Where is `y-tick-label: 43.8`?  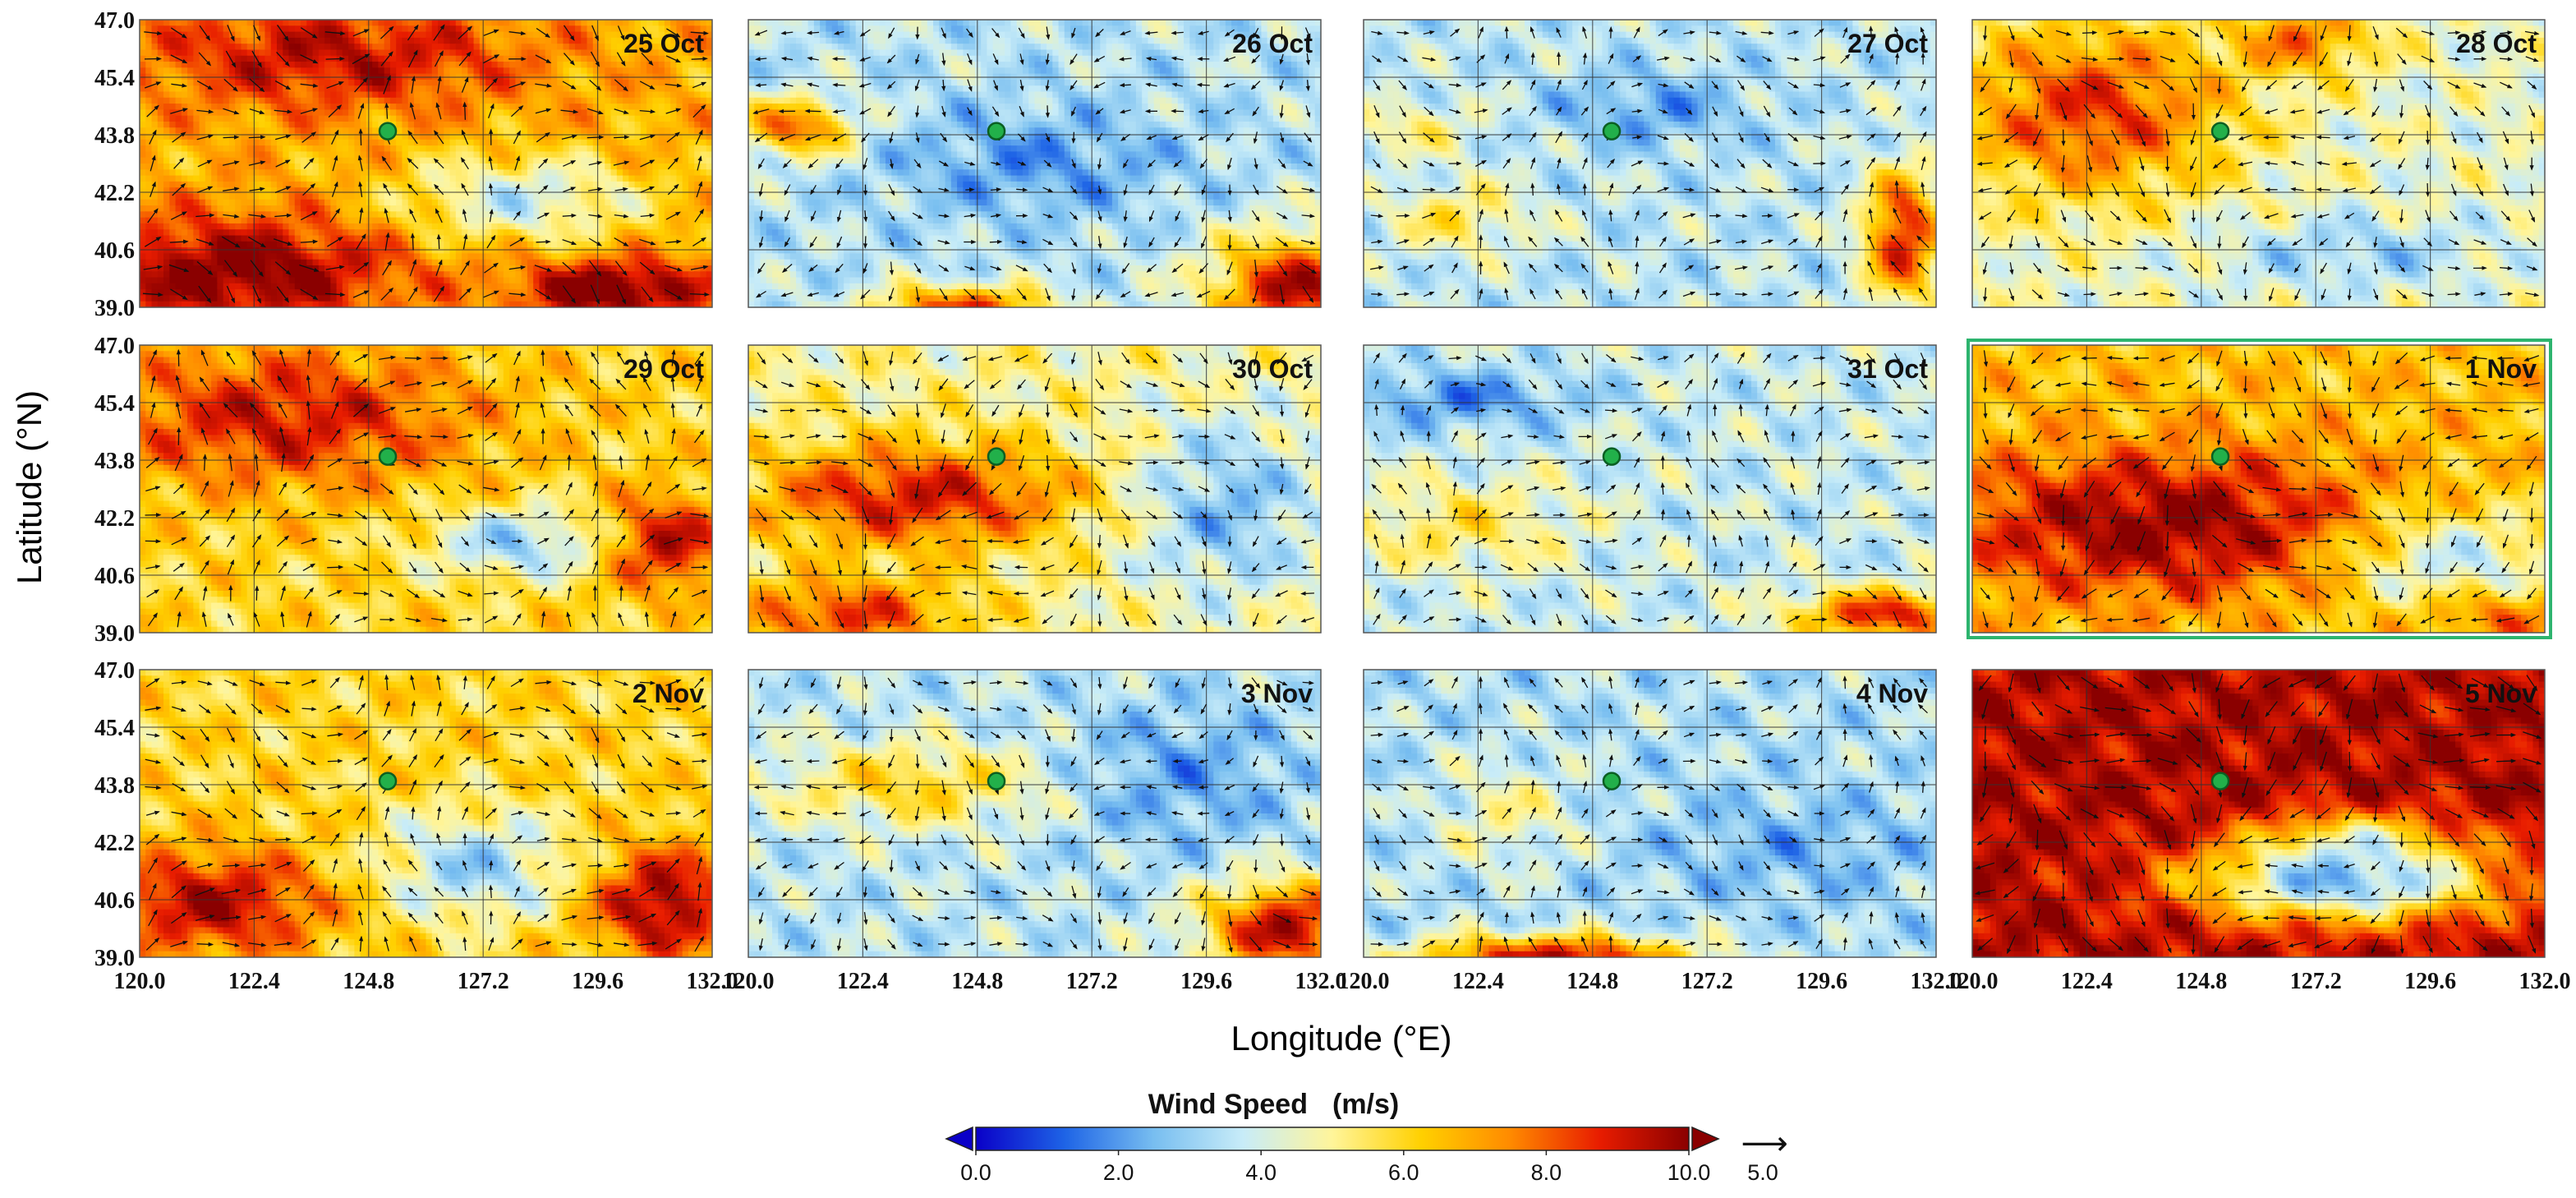
y-tick-label: 43.8 is located at coordinates (114, 461).